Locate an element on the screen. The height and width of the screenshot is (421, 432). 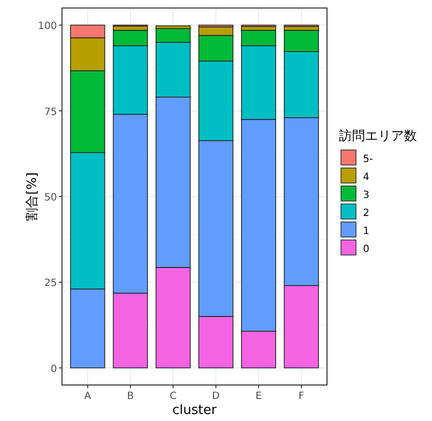
x-tick-label: E is located at coordinates (258, 396).